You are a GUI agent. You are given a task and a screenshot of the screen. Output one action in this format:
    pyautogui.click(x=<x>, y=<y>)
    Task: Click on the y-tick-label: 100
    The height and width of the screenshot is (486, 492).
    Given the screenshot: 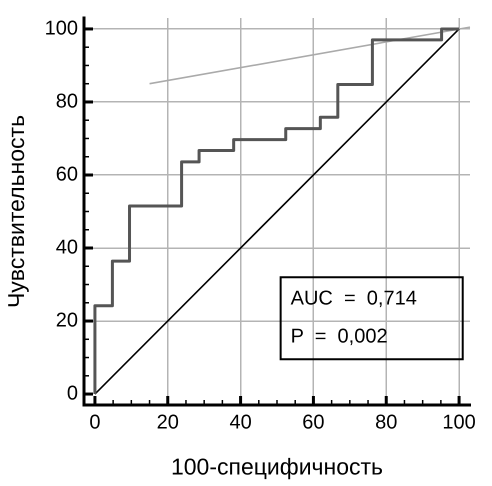 What is the action you would take?
    pyautogui.click(x=61, y=28)
    